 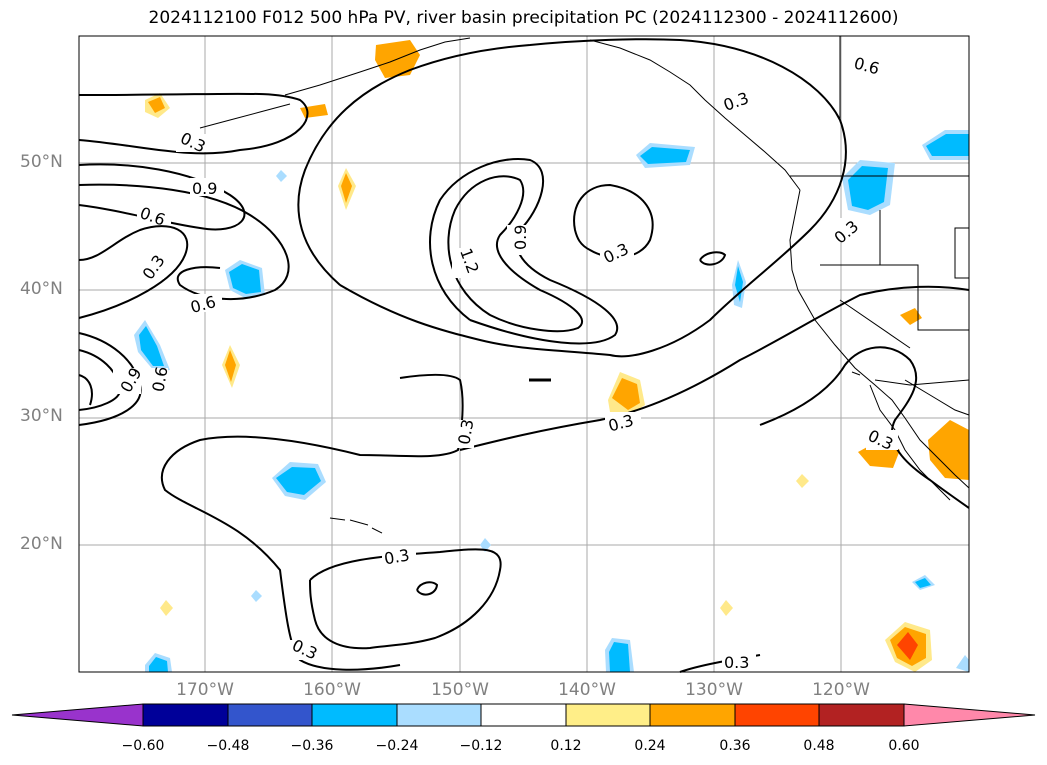 What do you see at coordinates (332, 690) in the screenshot?
I see `lon-label: 160°W` at bounding box center [332, 690].